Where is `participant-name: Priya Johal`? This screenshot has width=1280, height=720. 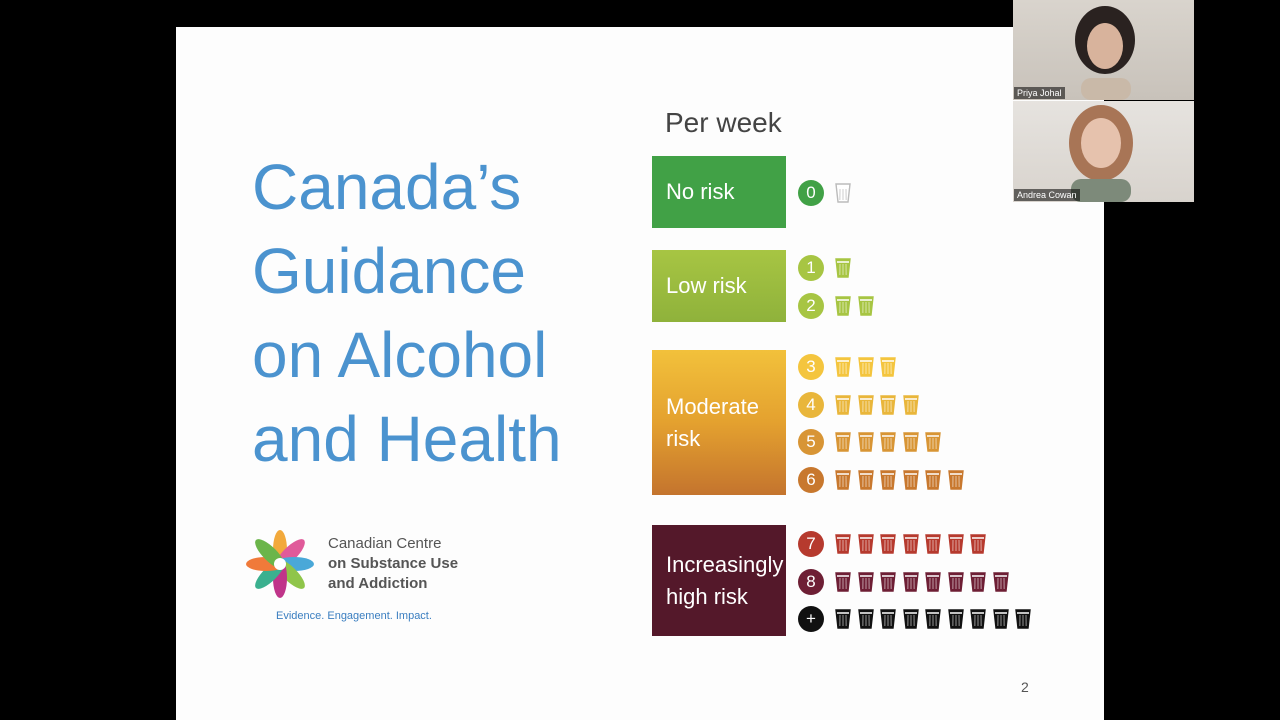 participant-name: Priya Johal is located at coordinates (1039, 93).